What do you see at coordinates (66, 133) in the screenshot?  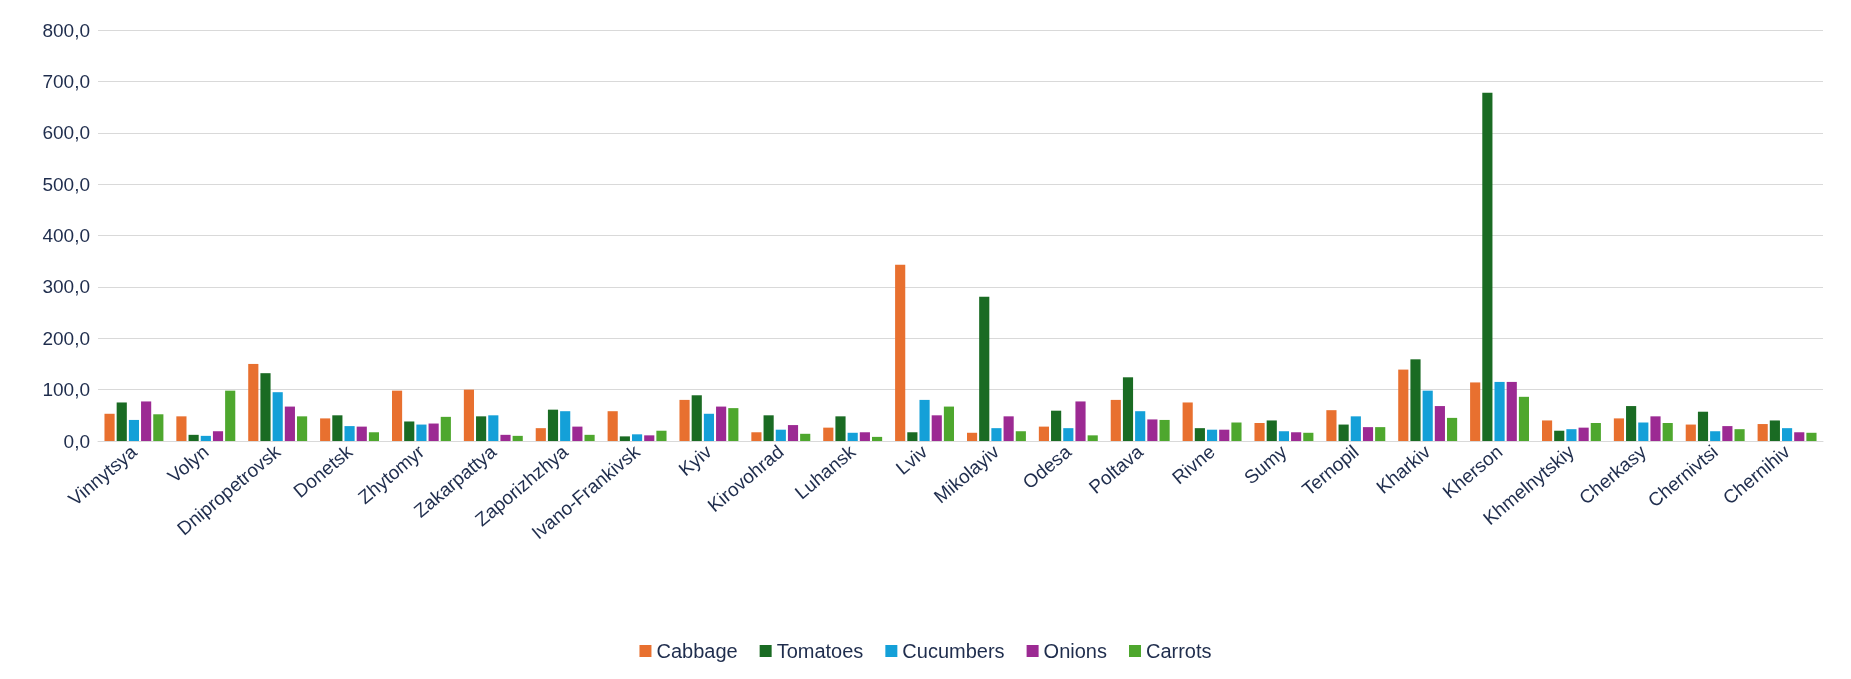 I see `y-tick-label: 600,0` at bounding box center [66, 133].